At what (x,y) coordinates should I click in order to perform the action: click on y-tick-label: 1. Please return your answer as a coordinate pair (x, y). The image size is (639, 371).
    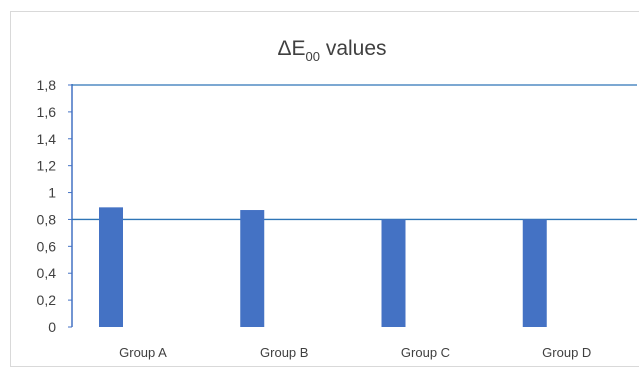
    Looking at the image, I should click on (52, 193).